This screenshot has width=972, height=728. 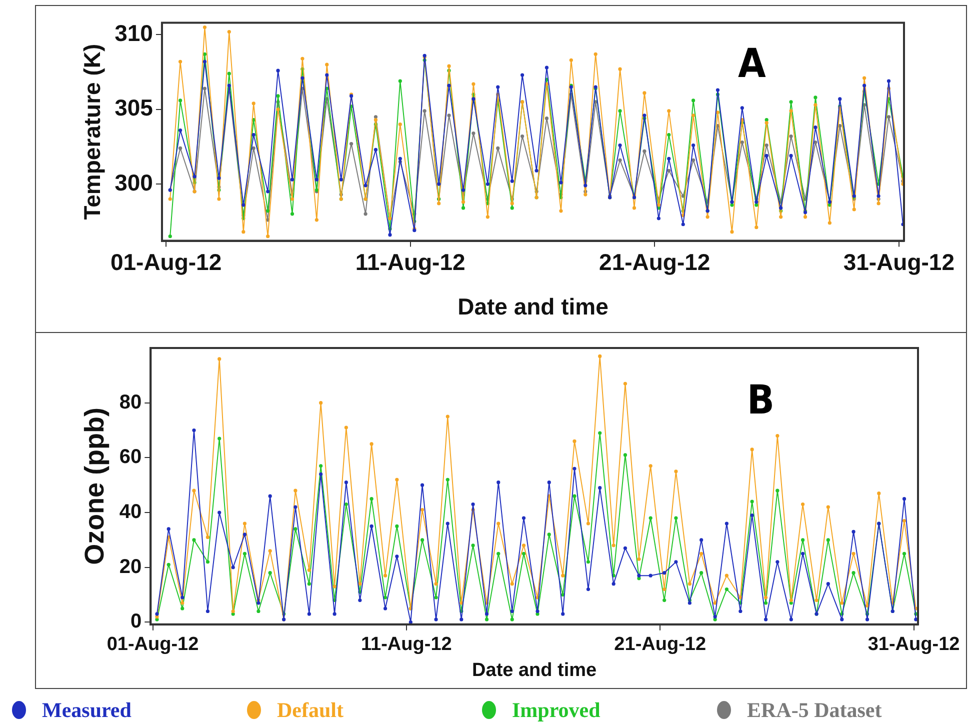 I want to click on y-tick-label: 0, so click(x=136, y=621).